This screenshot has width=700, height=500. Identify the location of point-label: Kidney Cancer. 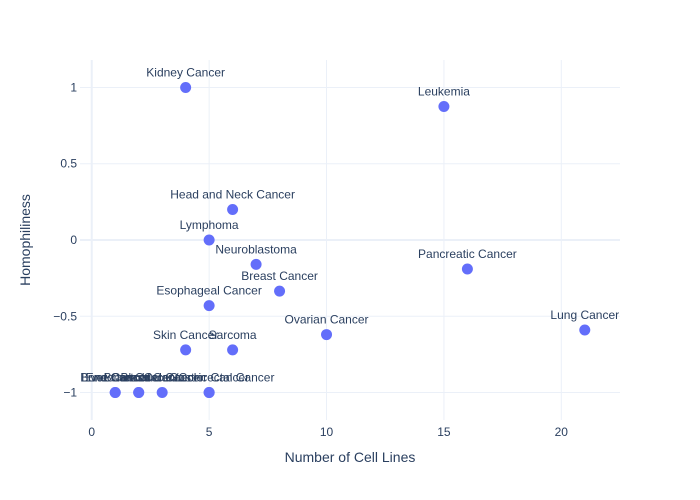
(185, 72).